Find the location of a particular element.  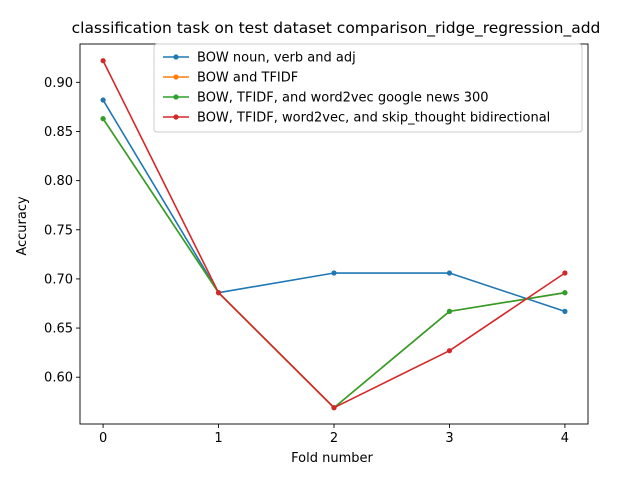

x-tick-label: 4 is located at coordinates (565, 438).